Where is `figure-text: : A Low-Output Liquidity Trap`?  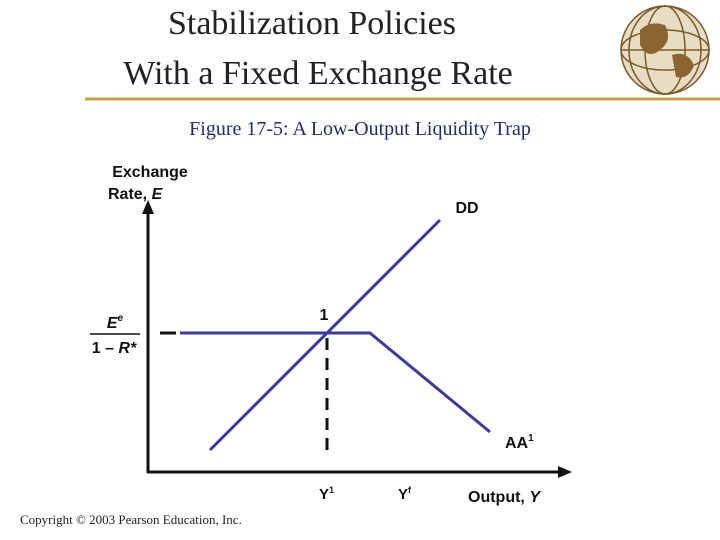 figure-text: : A Low-Output Liquidity Trap is located at coordinates (407, 129).